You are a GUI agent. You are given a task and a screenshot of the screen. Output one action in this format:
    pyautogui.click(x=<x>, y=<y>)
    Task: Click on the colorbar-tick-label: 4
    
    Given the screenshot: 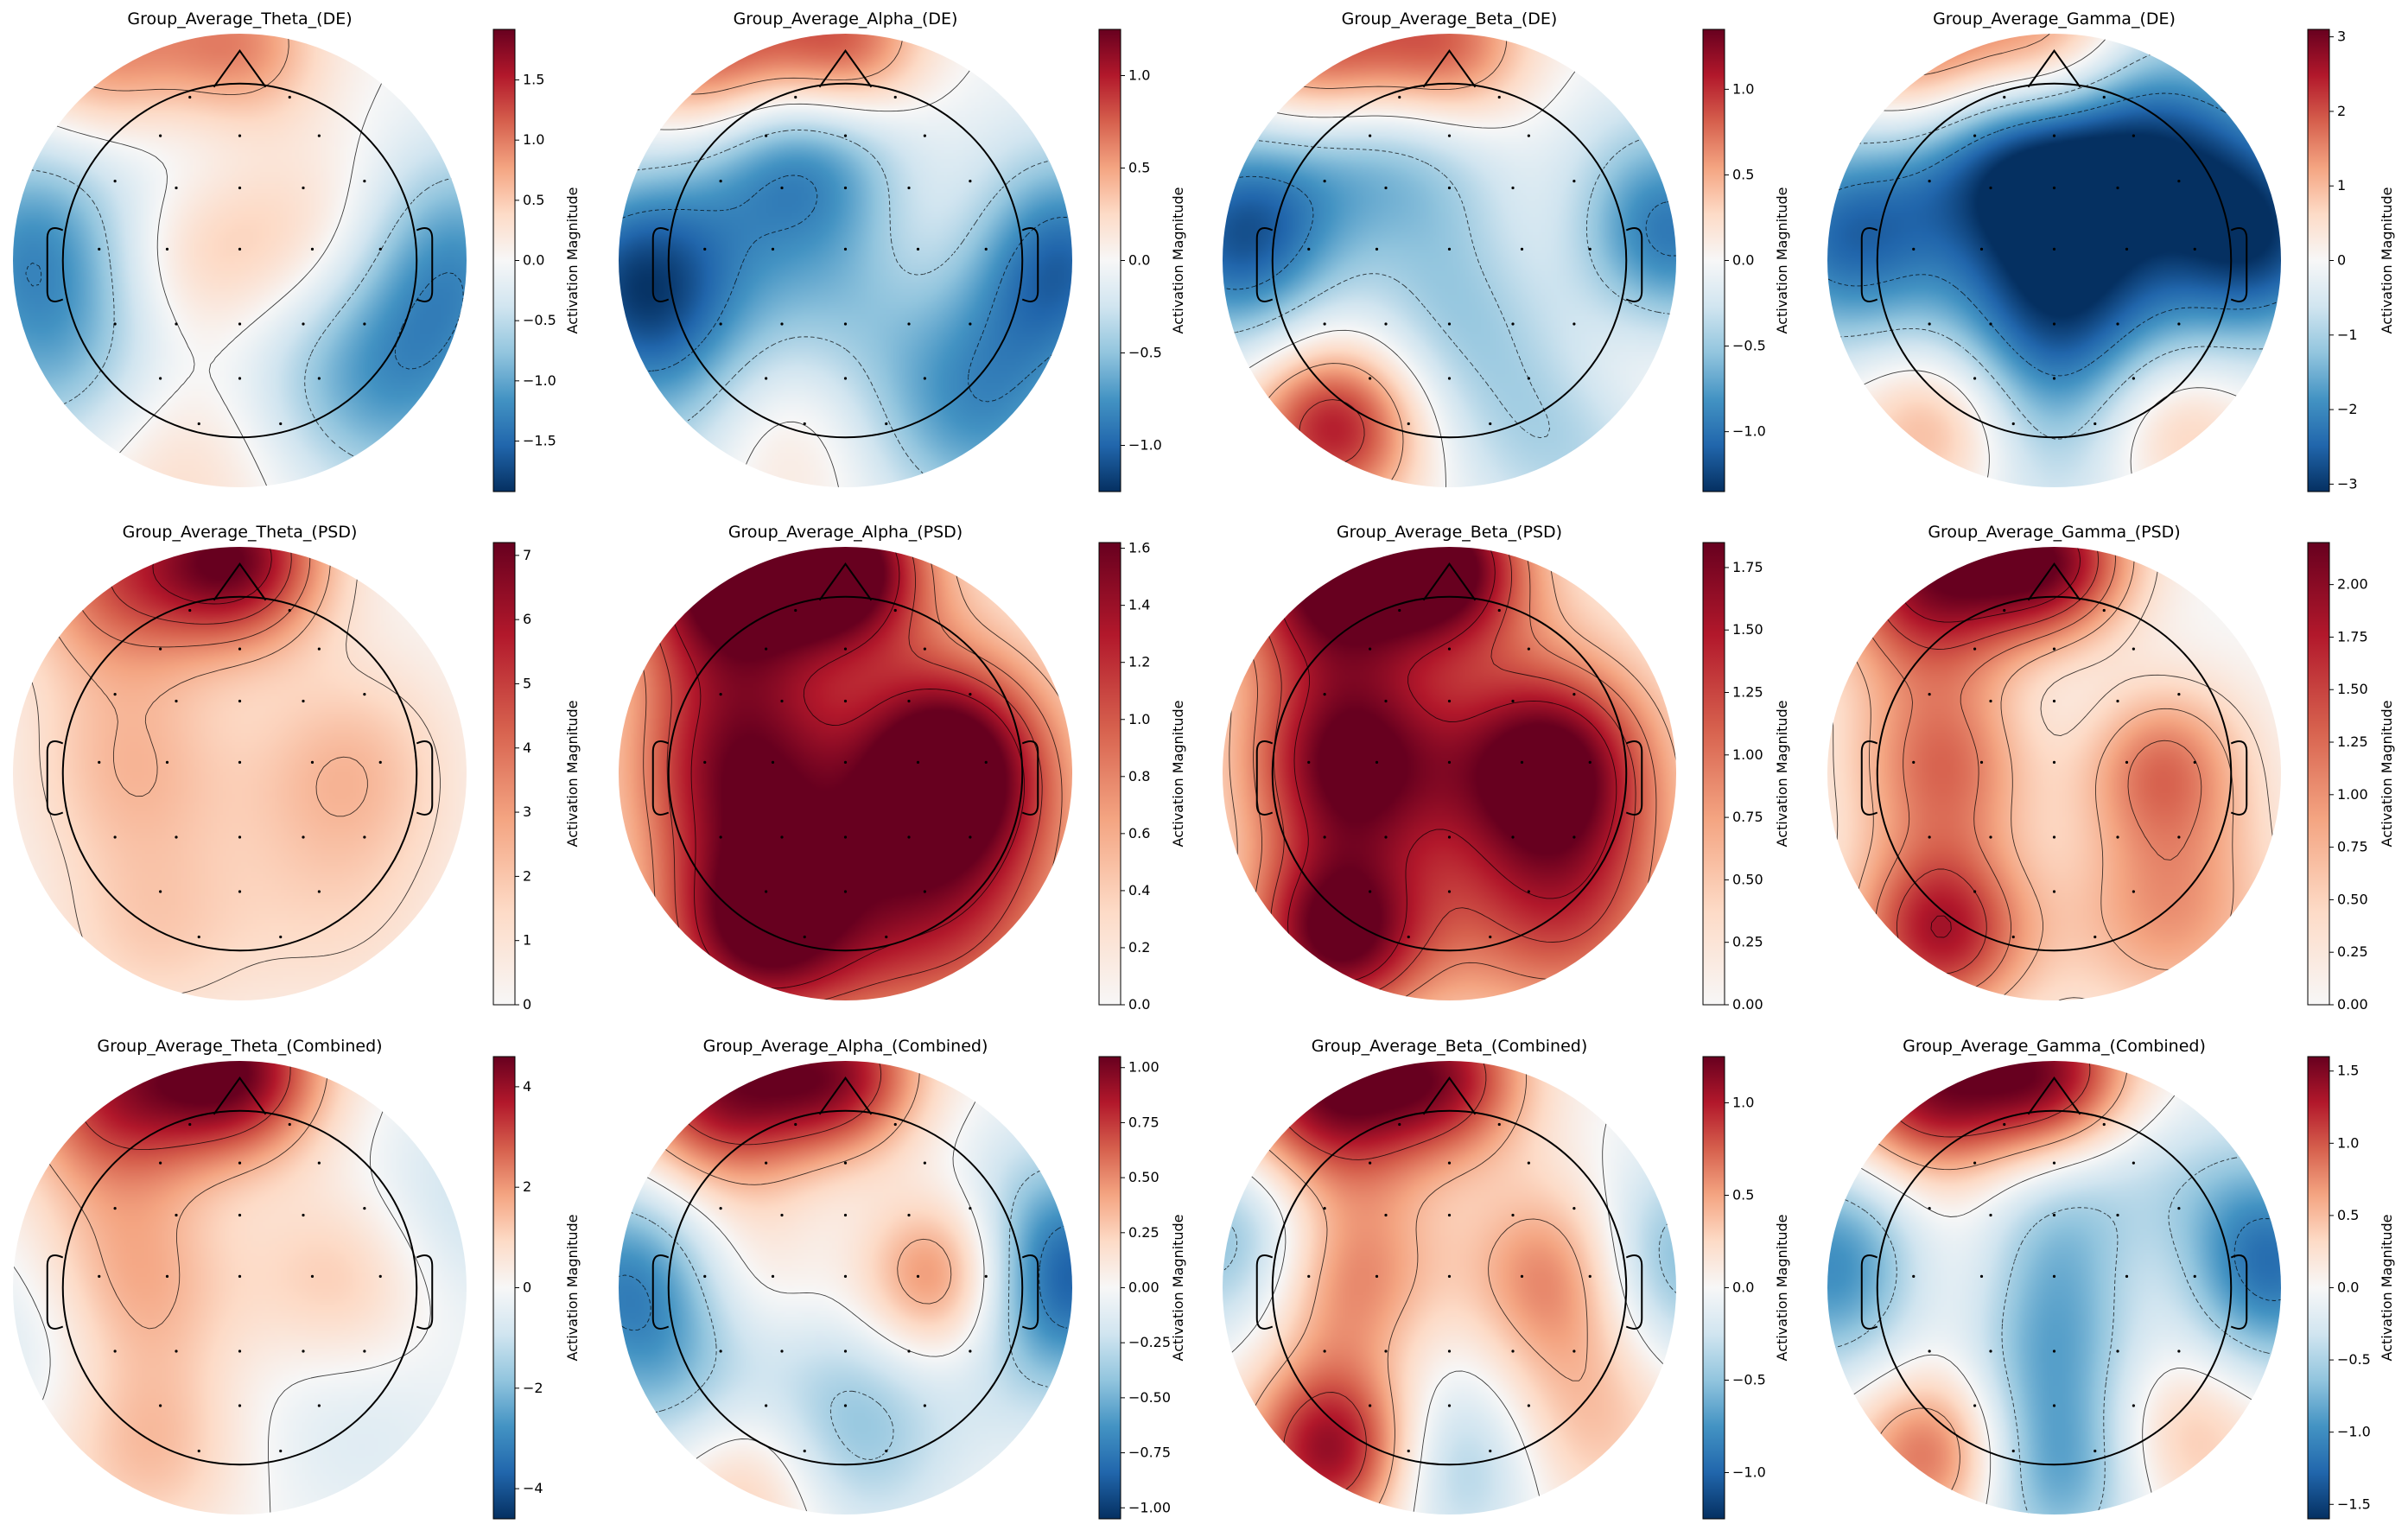 What is the action you would take?
    pyautogui.click(x=527, y=1086)
    